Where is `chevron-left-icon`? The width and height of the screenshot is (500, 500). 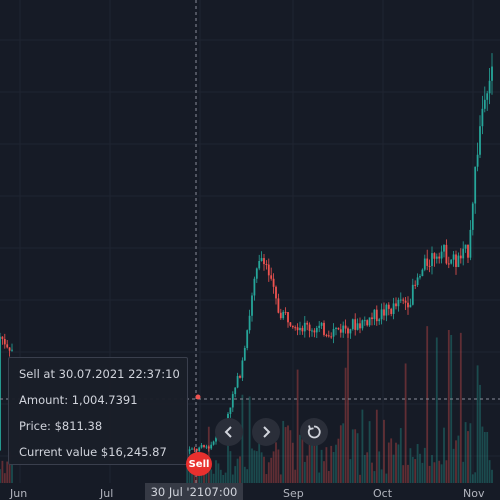 chevron-left-icon is located at coordinates (228, 432).